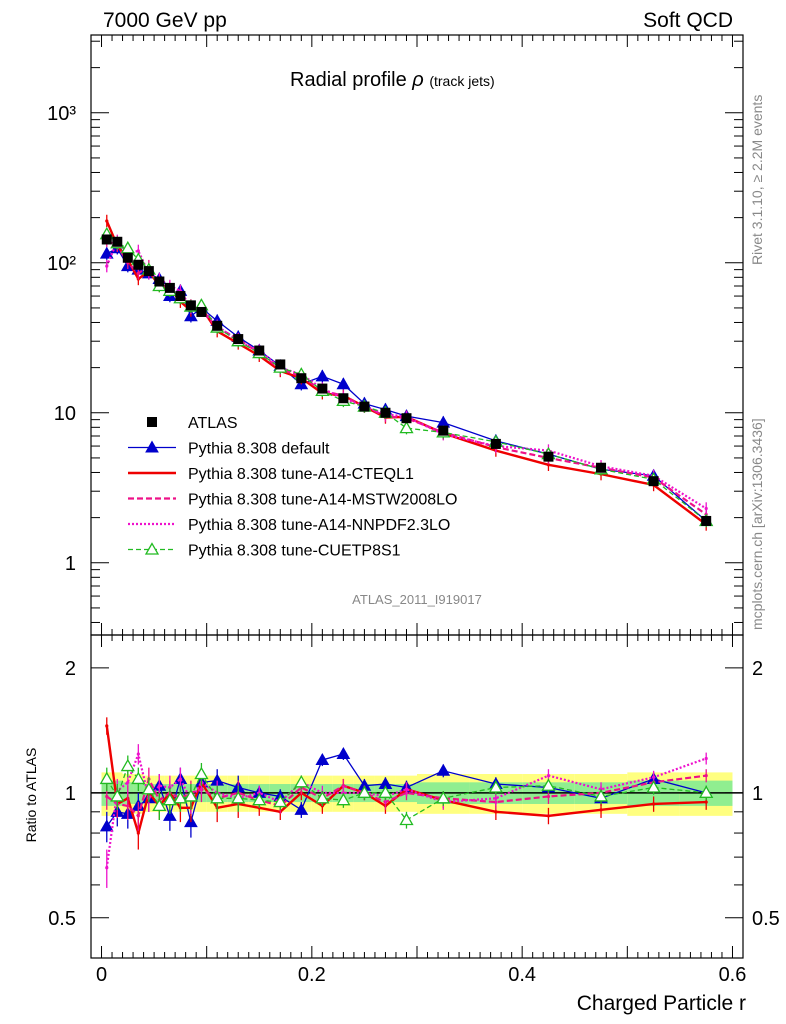 This screenshot has width=786, height=1024. Describe the element at coordinates (101, 975) in the screenshot. I see `x-tick-label: 0` at that location.